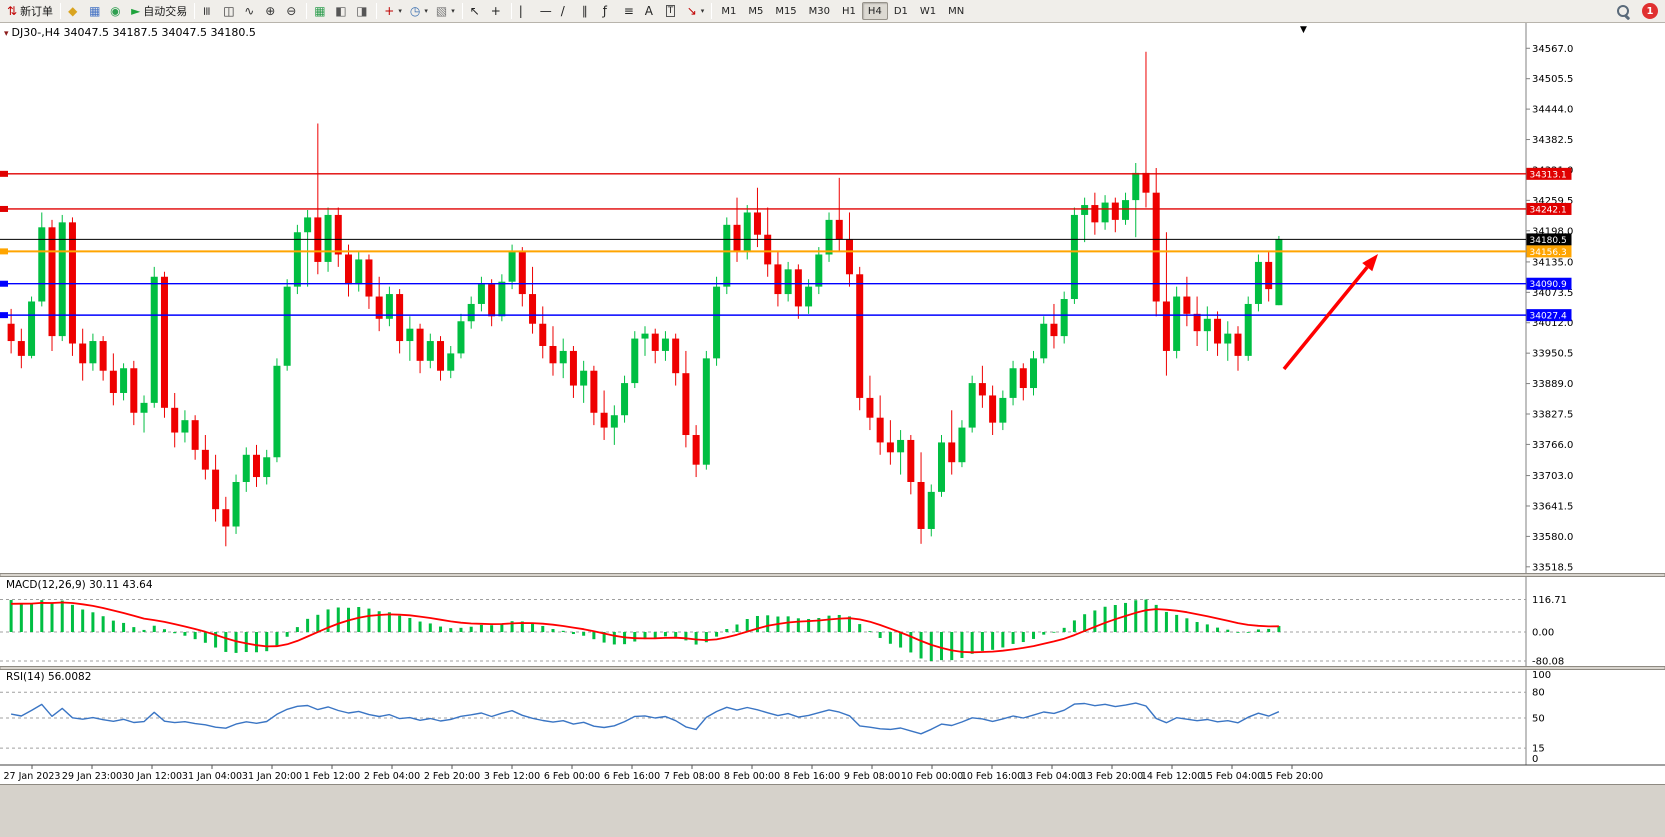 The height and width of the screenshot is (837, 1665). Describe the element at coordinates (229, 11) in the screenshot. I see `candle-chart-button: ◫` at that location.